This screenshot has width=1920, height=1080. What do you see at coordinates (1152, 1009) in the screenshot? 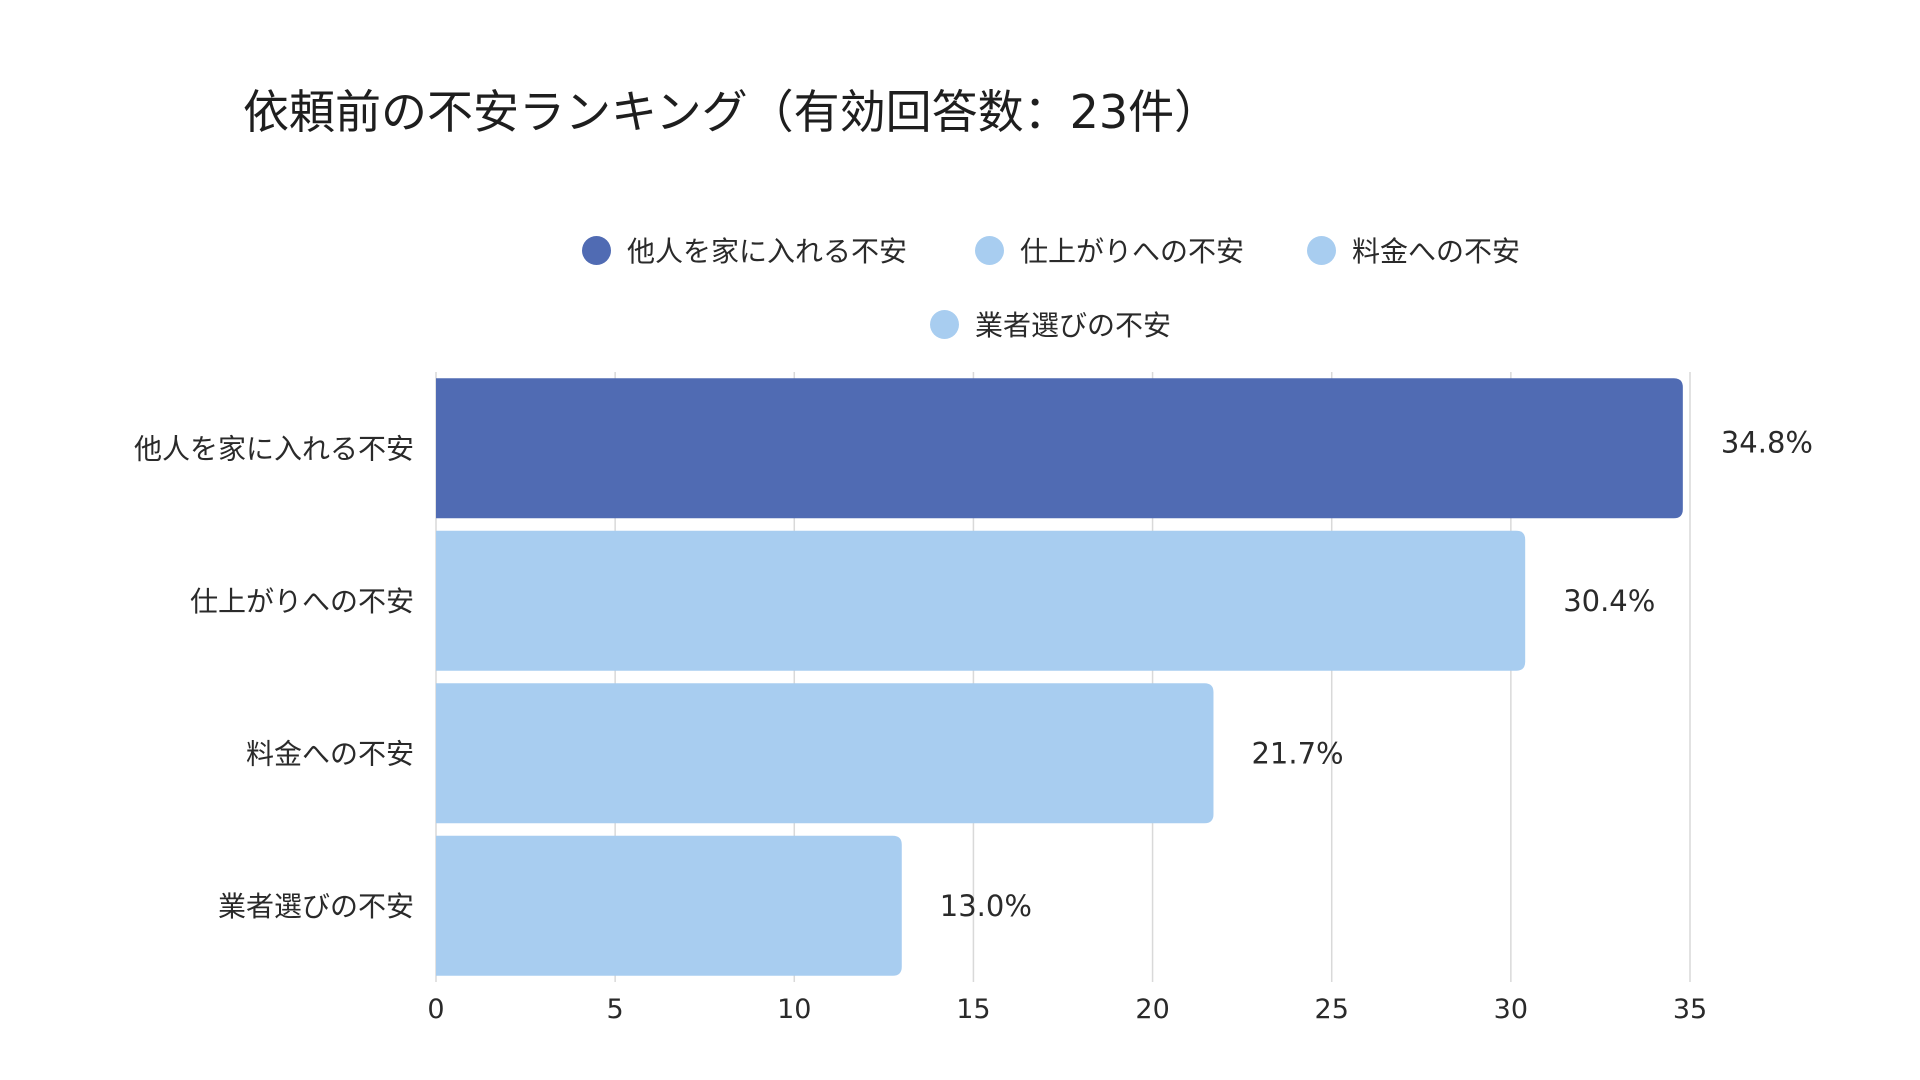
I see `x-tick-label-4: 20` at bounding box center [1152, 1009].